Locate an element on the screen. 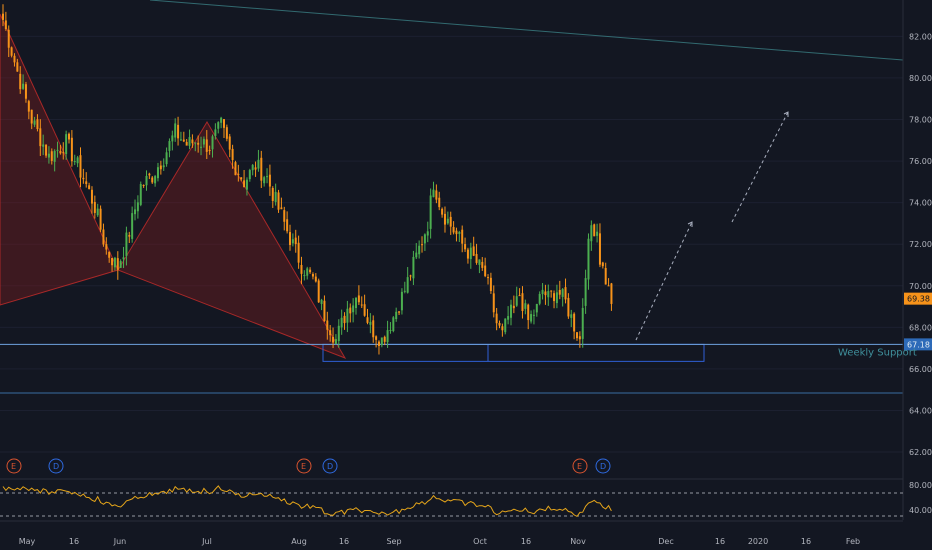 The width and height of the screenshot is (932, 550). x-tick-label: Jul is located at coordinates (206, 541).